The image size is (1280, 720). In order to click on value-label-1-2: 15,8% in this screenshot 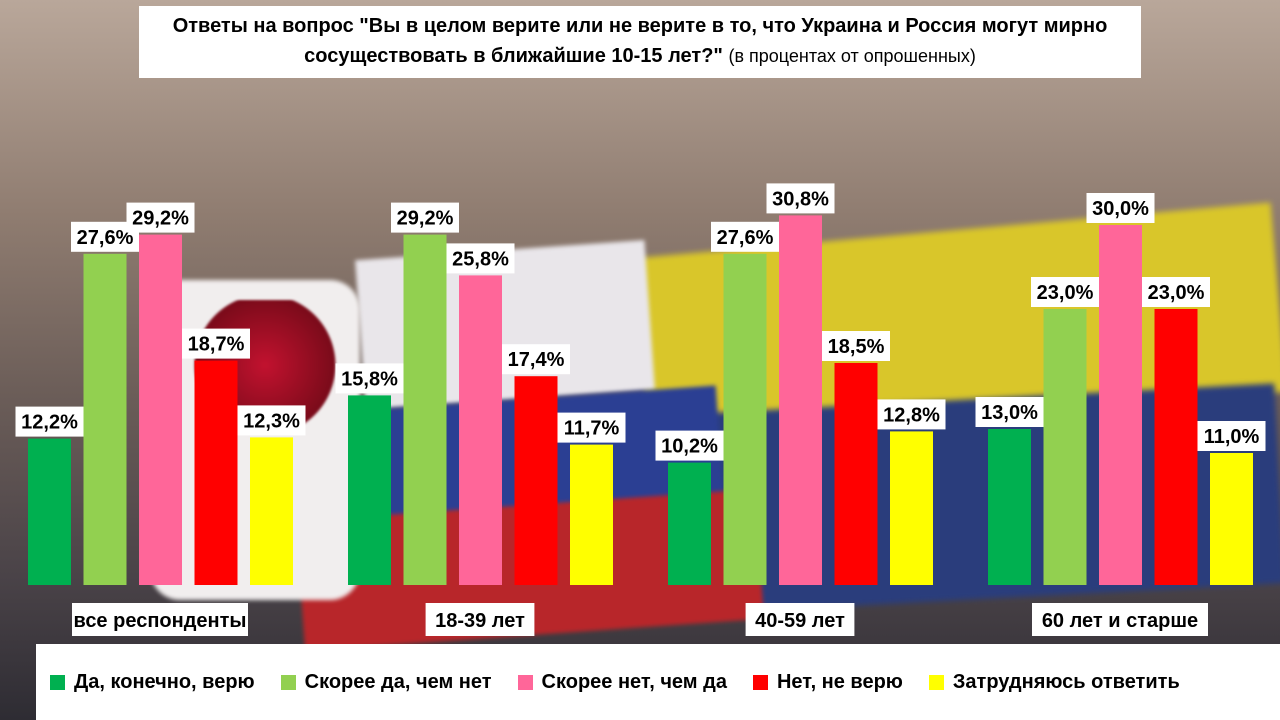, I will do `click(369, 379)`.